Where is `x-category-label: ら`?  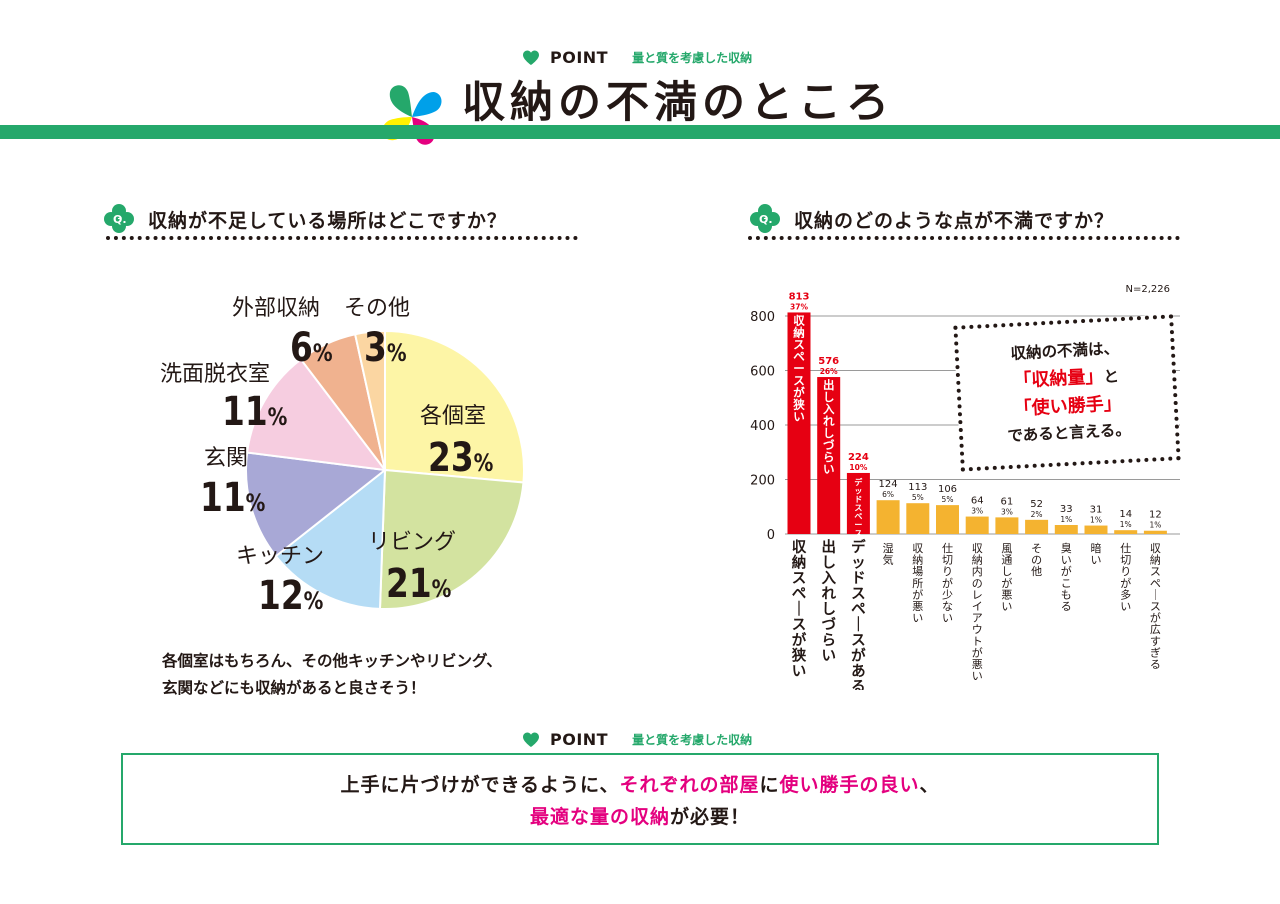 x-category-label: ら is located at coordinates (828, 640).